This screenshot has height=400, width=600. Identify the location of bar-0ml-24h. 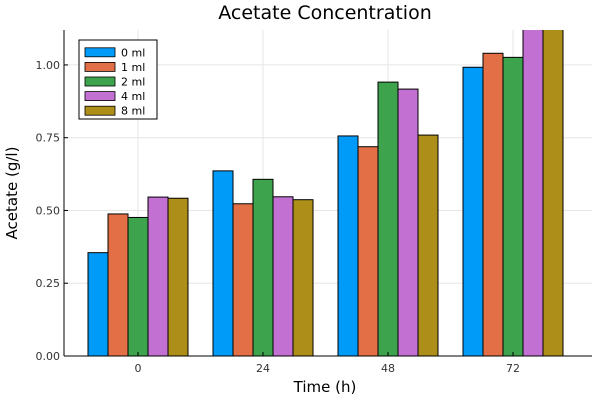
(223, 263).